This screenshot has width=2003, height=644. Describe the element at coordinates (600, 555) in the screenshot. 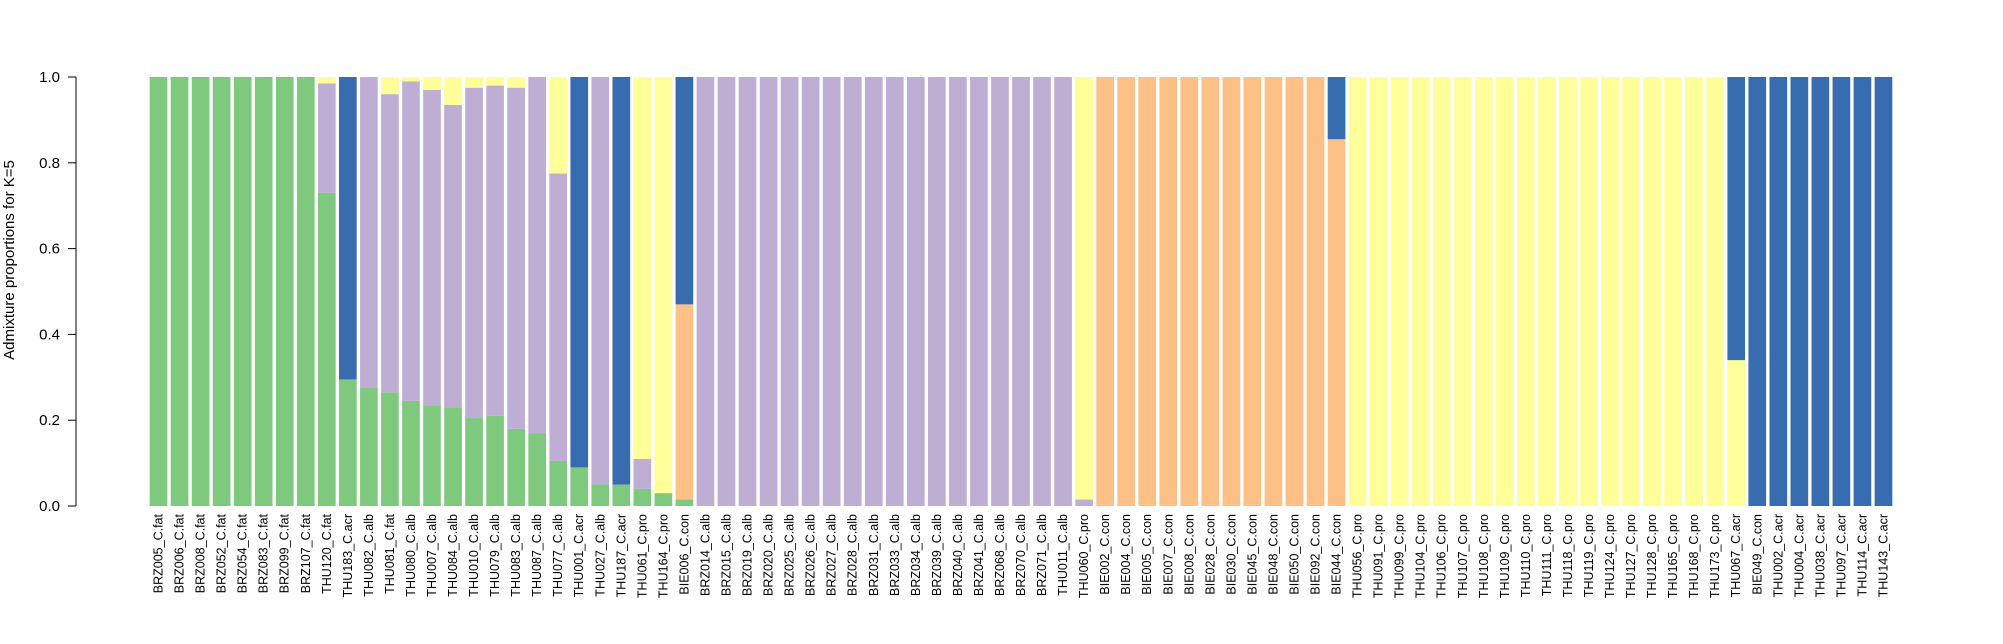

I see `x-tick-label: THU027_C.alb` at that location.